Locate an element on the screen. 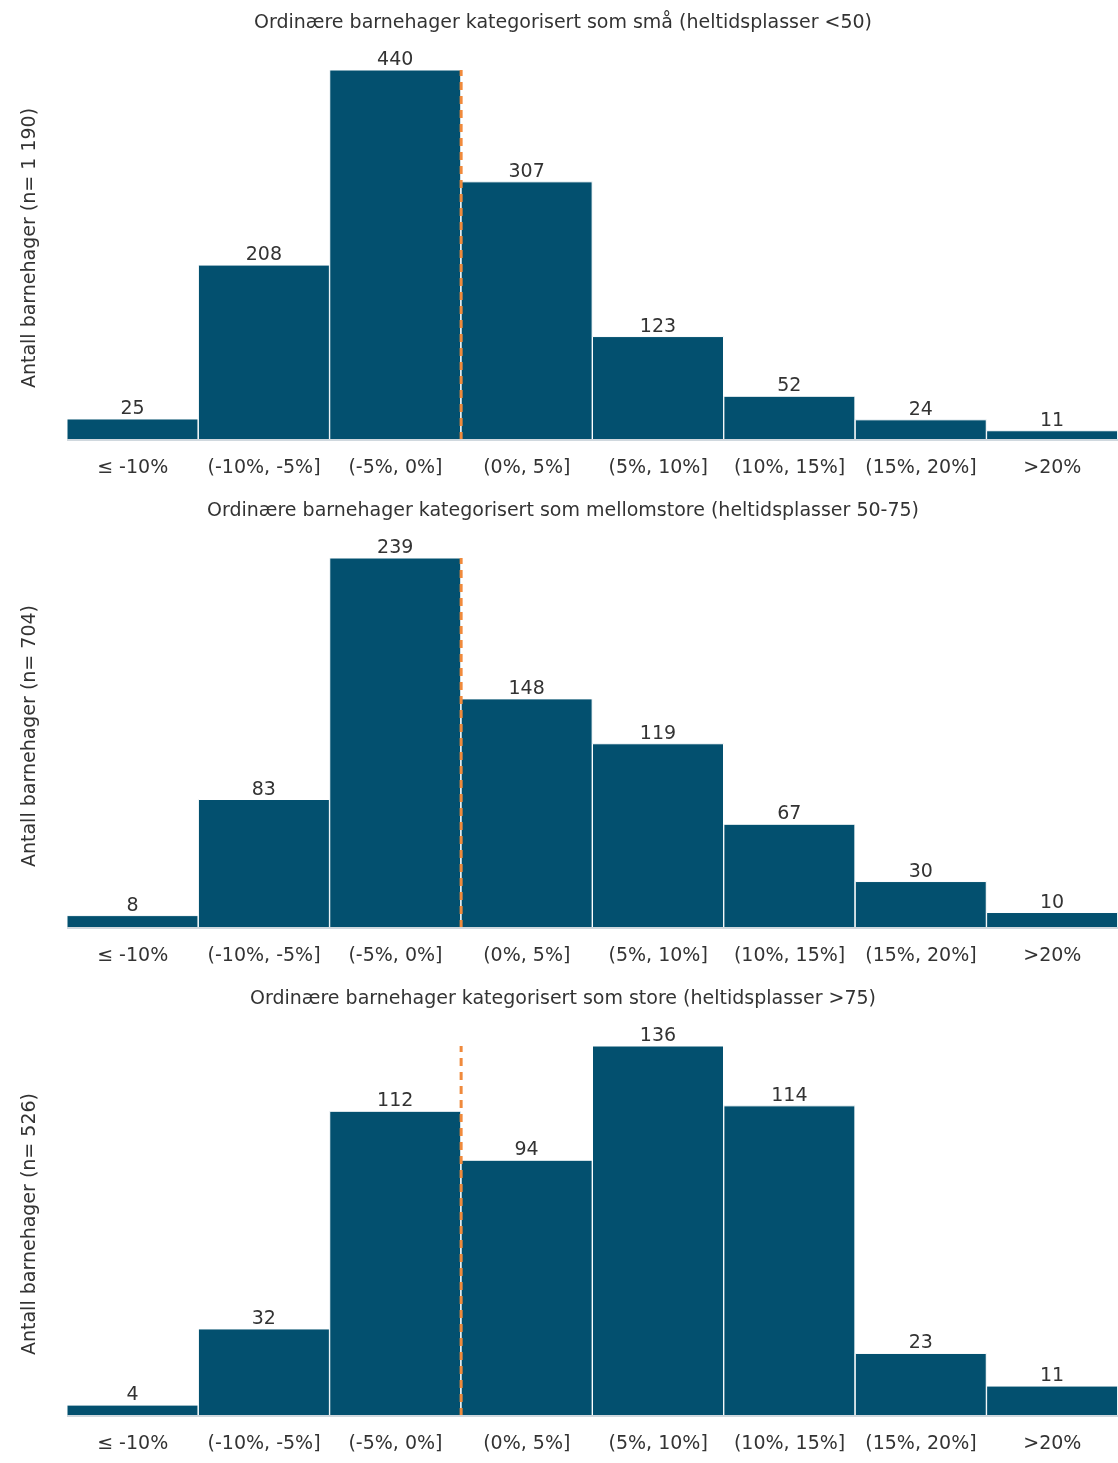  chart-title: Ordinære barnehager kategorisert som mellomstore (heltidsplasser 50-75) is located at coordinates (563, 509).